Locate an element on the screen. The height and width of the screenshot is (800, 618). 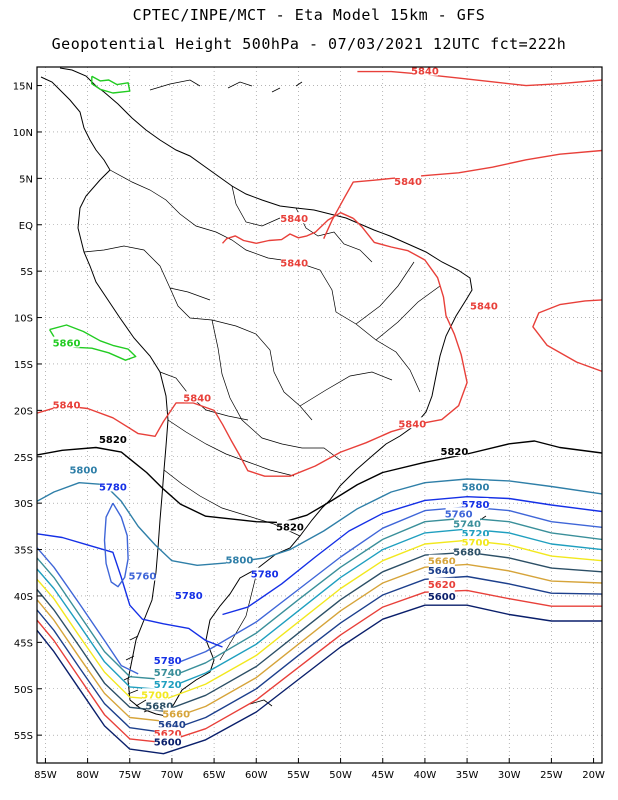
lon-tick-label: 35W is located at coordinates (467, 775).